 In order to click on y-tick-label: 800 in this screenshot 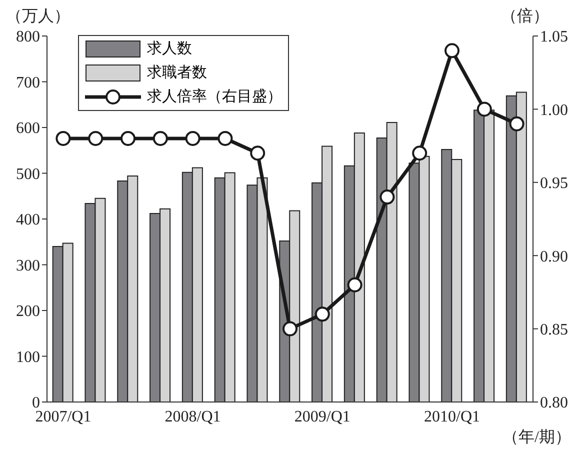, I will do `click(28, 37)`.